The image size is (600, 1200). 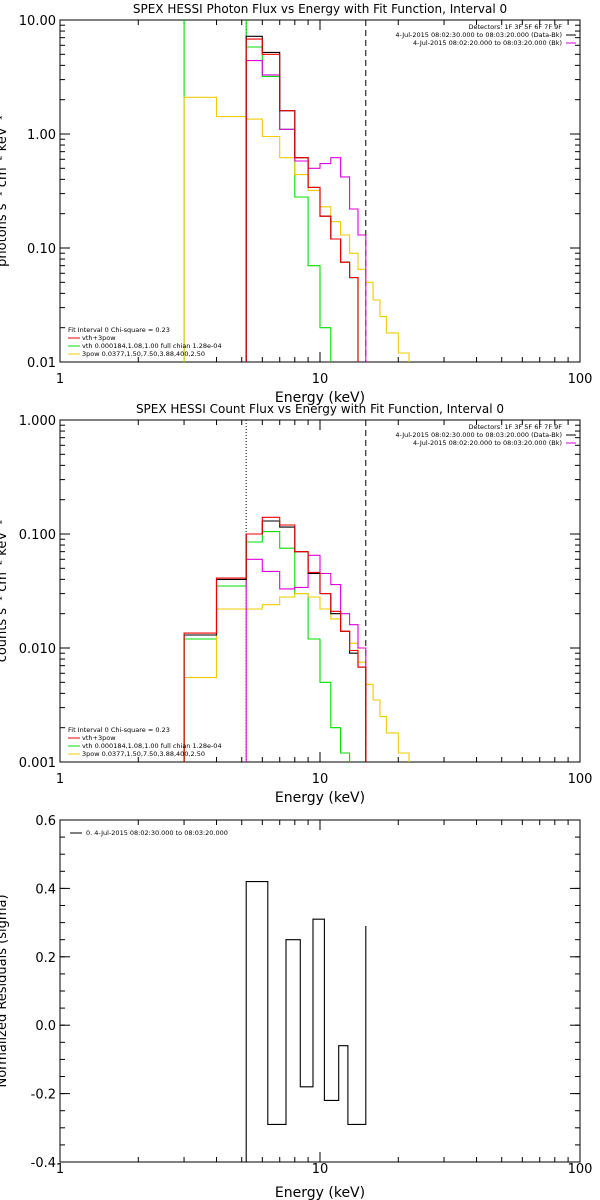 I want to click on y-tick-label: 0.100, so click(x=37, y=535).